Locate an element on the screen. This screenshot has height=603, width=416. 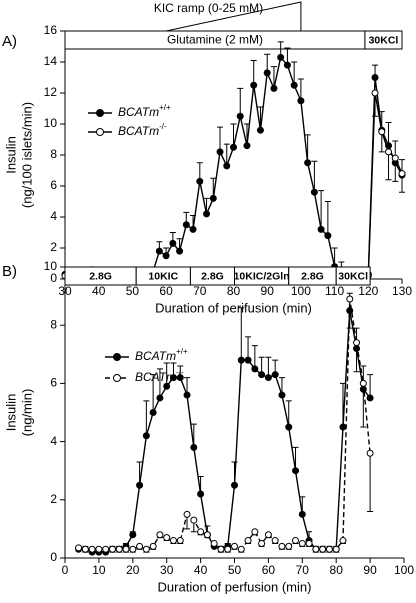
y-tick-label: 0 is located at coordinates (53, 557).